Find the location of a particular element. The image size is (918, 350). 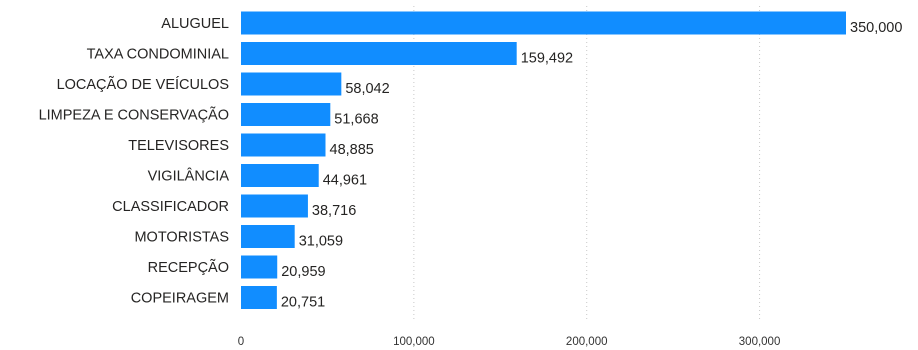

data-label: 58,042 is located at coordinates (367, 89).